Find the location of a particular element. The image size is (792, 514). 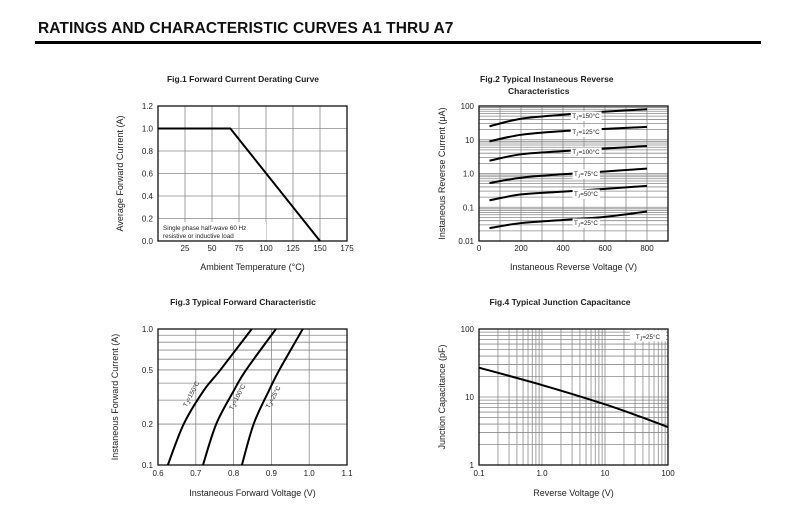

curve-label: TJ=125°C is located at coordinates (586, 132).